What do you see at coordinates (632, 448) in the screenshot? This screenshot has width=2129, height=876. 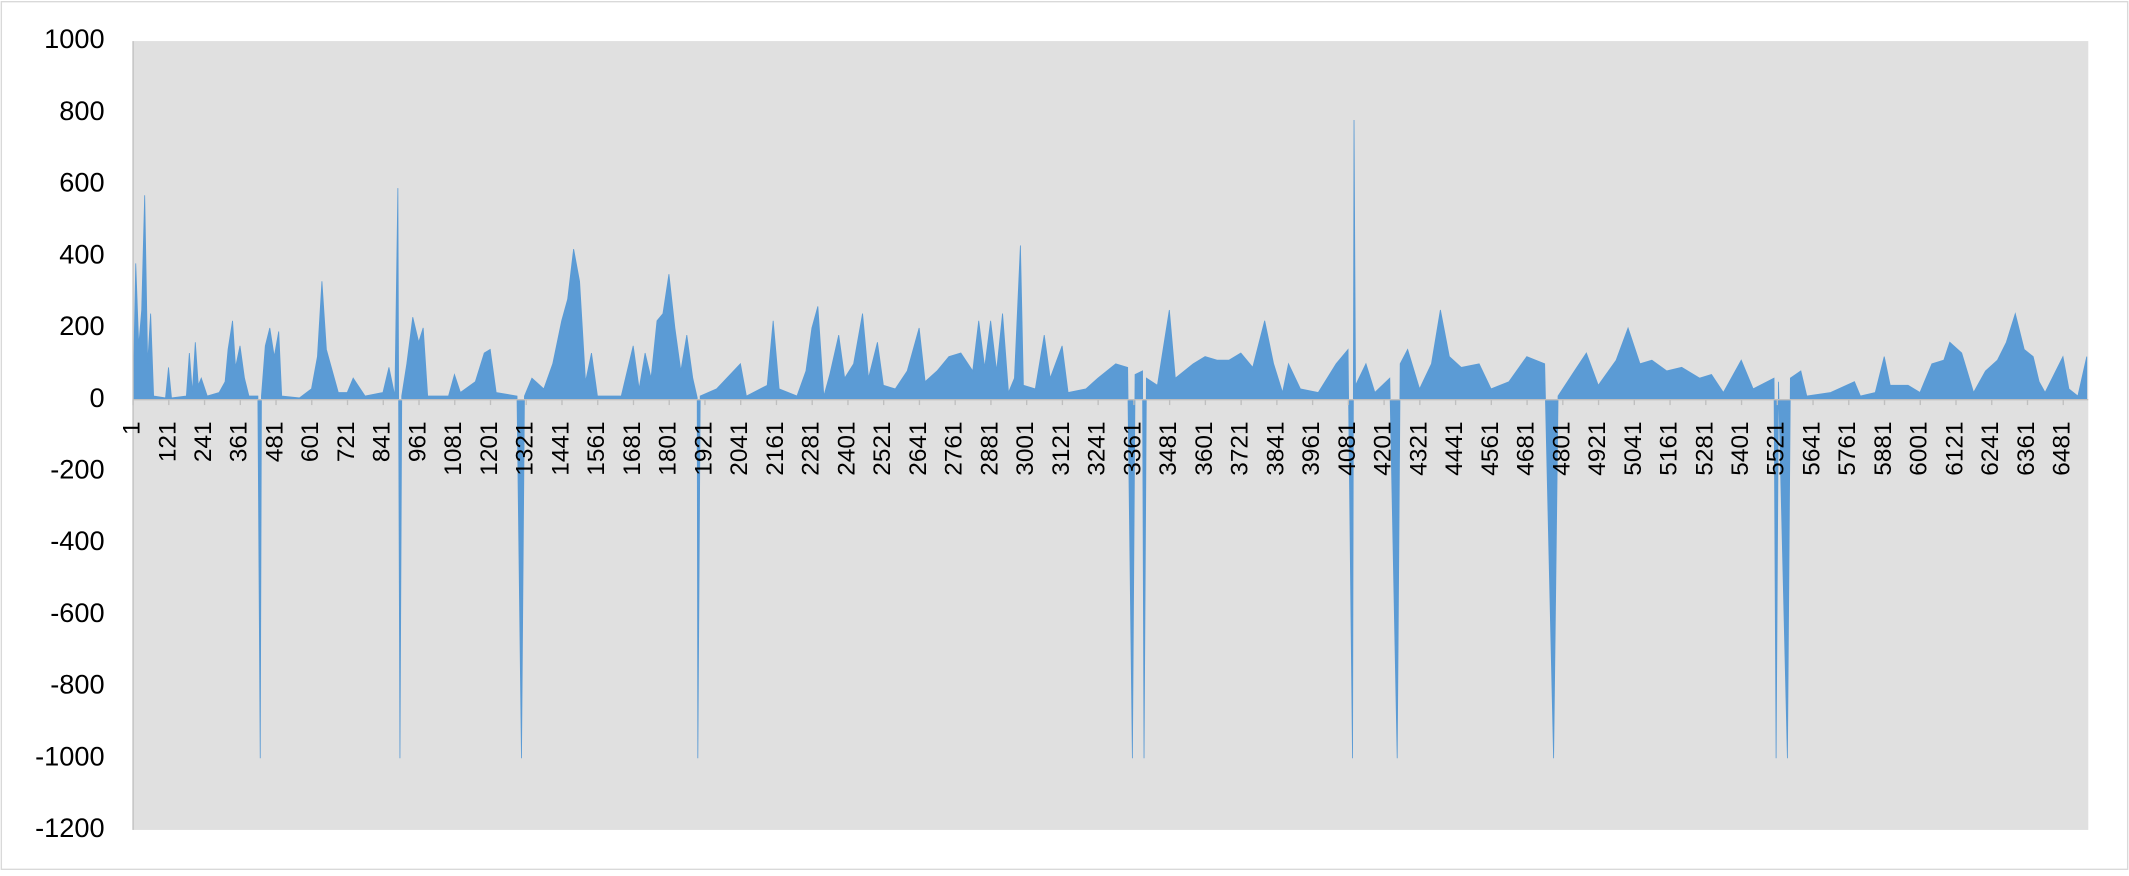 I see `x-tick-label: 1681` at bounding box center [632, 448].